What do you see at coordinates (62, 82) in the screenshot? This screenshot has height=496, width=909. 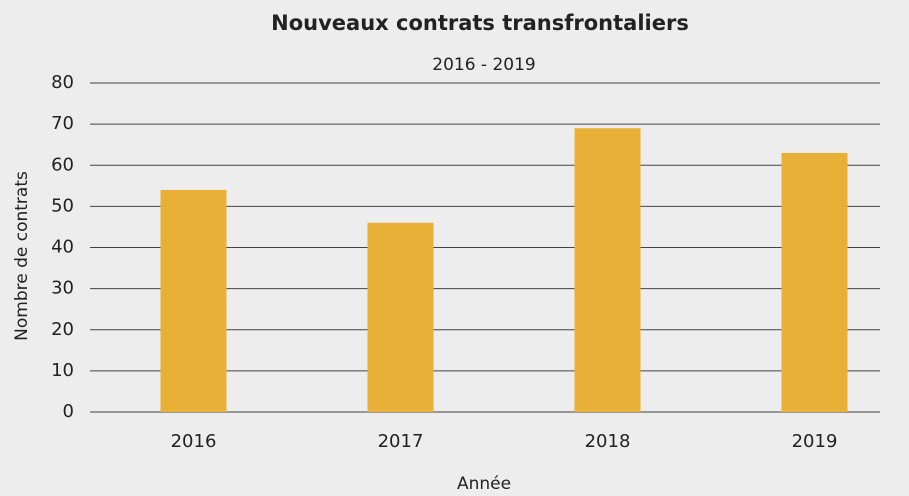 I see `y-tick-label: 80` at bounding box center [62, 82].